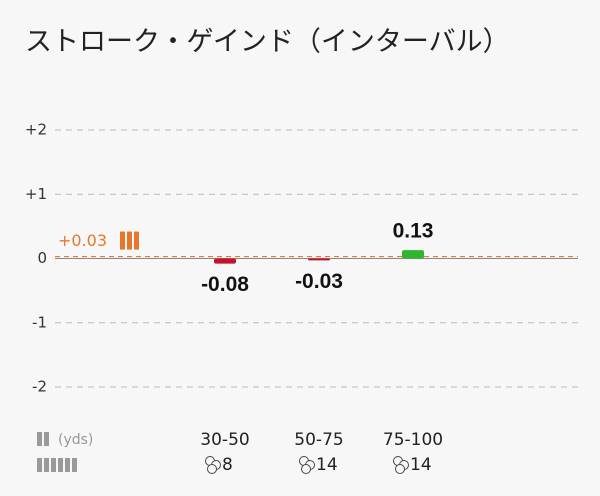 Image resolution: width=600 pixels, height=496 pixels. I want to click on value-label: -0.08, so click(225, 284).